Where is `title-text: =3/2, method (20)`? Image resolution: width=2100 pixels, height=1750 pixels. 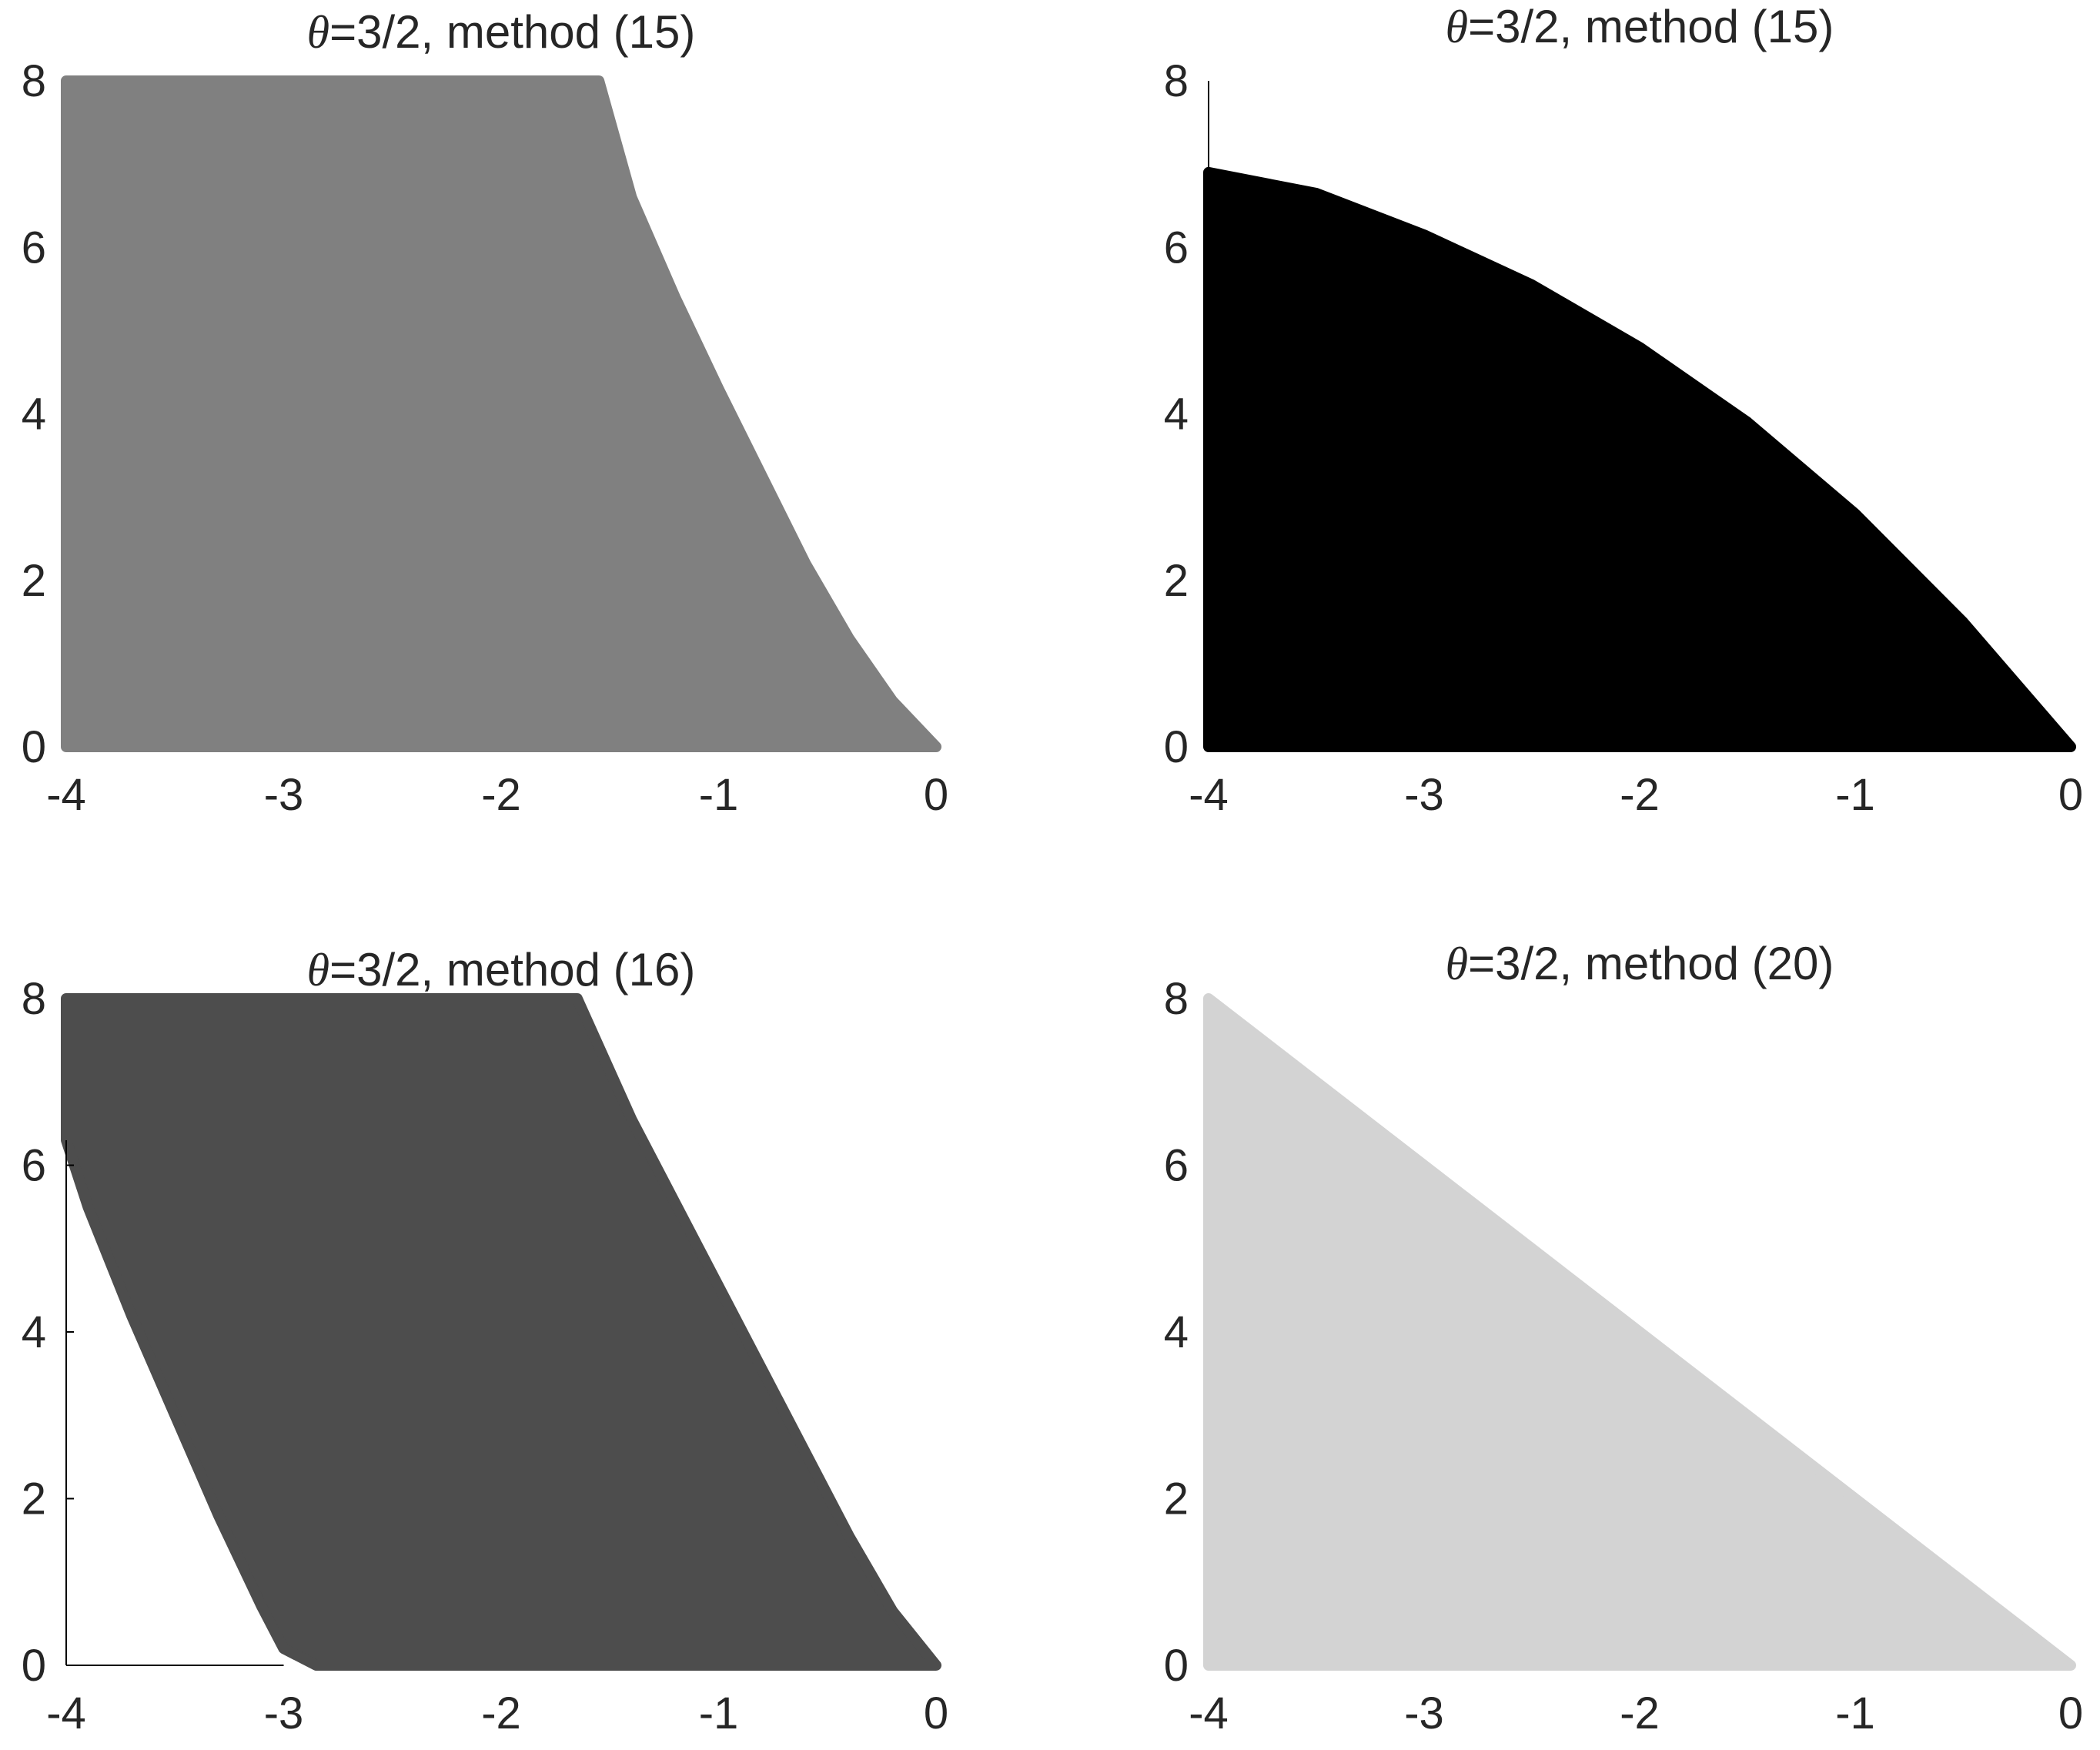
title-text: =3/2, method (20) is located at coordinates (1651, 963).